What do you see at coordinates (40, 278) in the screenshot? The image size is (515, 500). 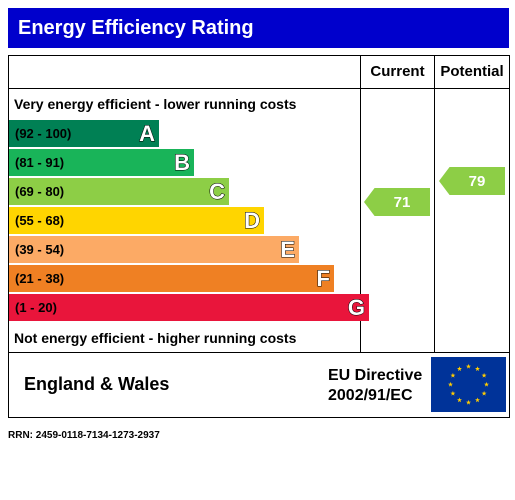 I see `band-range-label: (21 - 38)` at bounding box center [40, 278].